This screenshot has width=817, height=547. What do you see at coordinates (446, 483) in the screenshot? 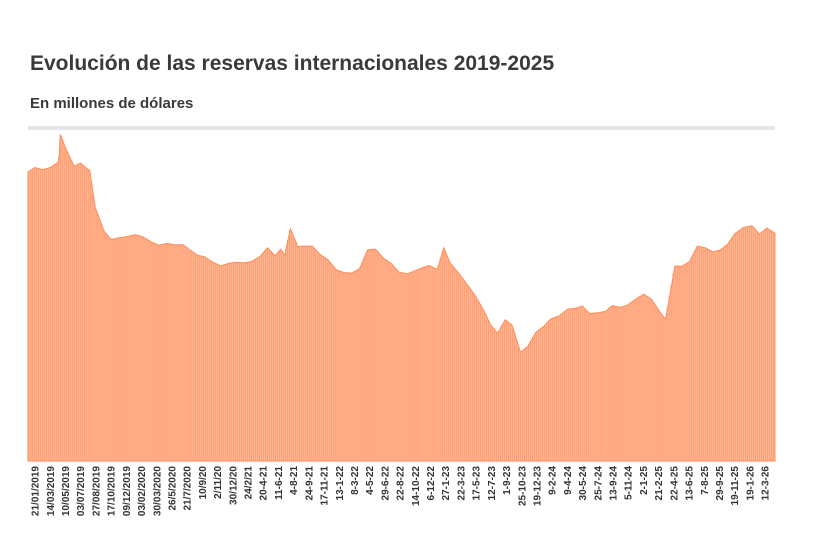
I see `x-tick-label: 27-1-23` at bounding box center [446, 483].